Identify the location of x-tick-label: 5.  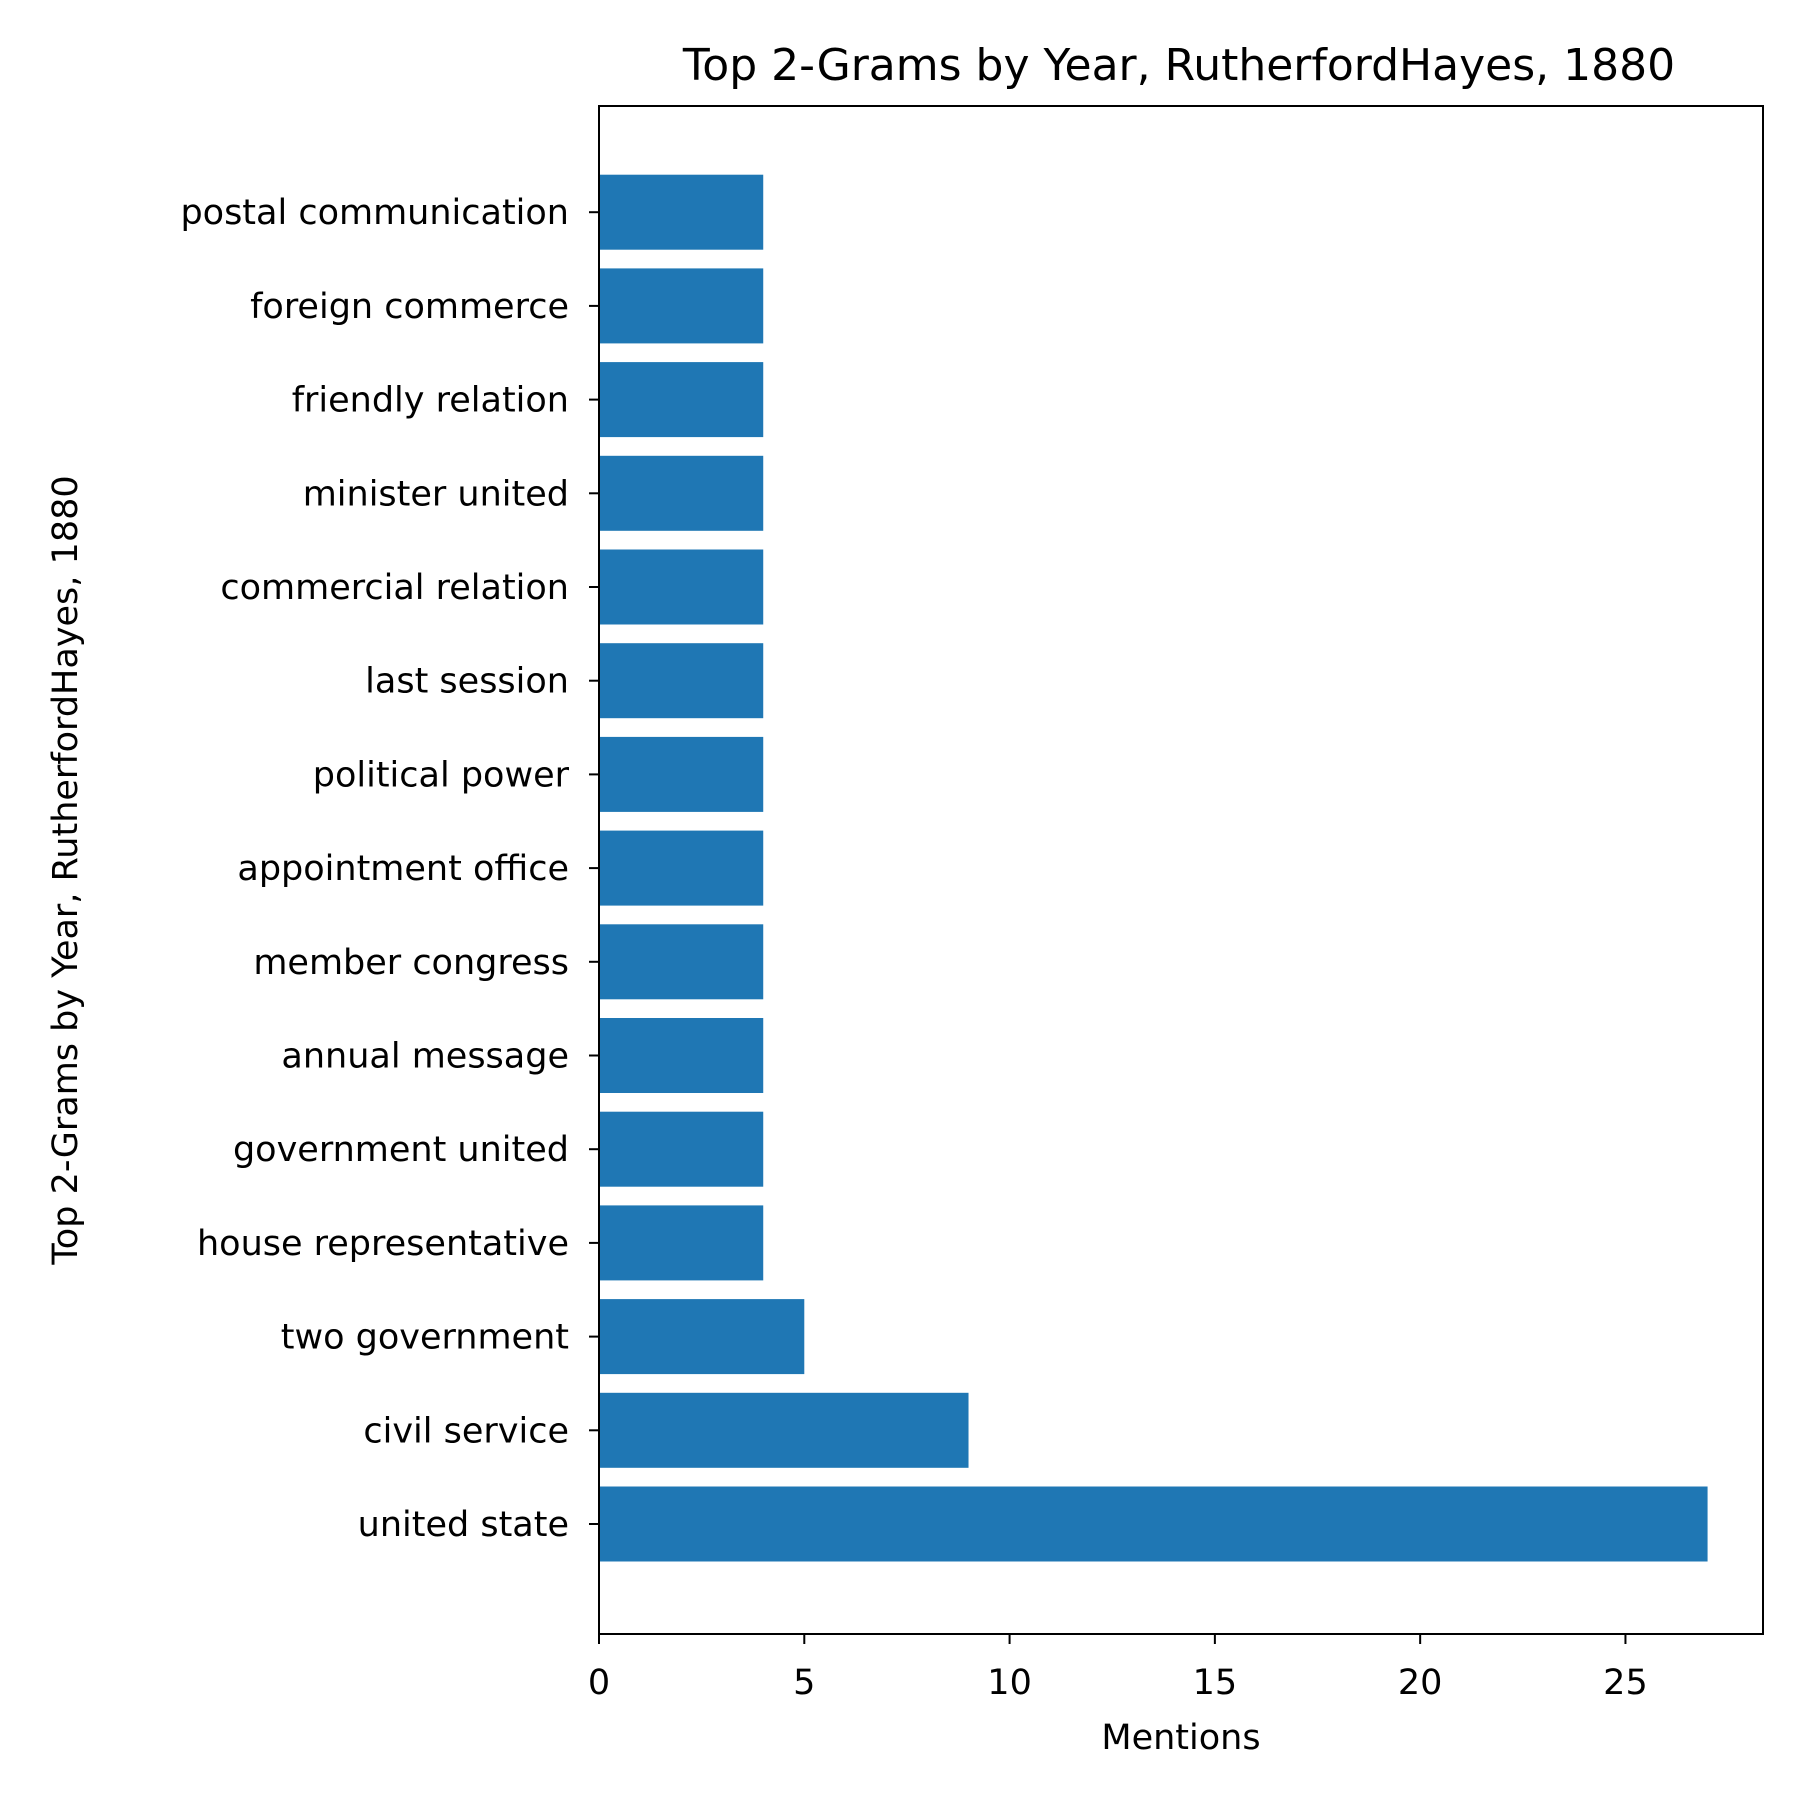
(804, 1683).